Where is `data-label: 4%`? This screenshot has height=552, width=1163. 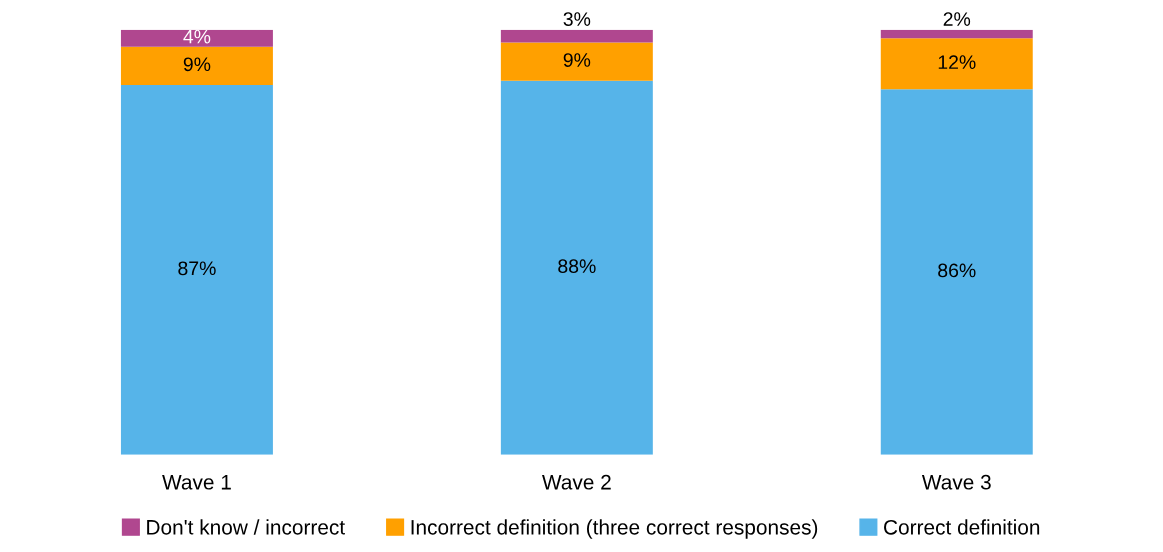
data-label: 4% is located at coordinates (197, 36).